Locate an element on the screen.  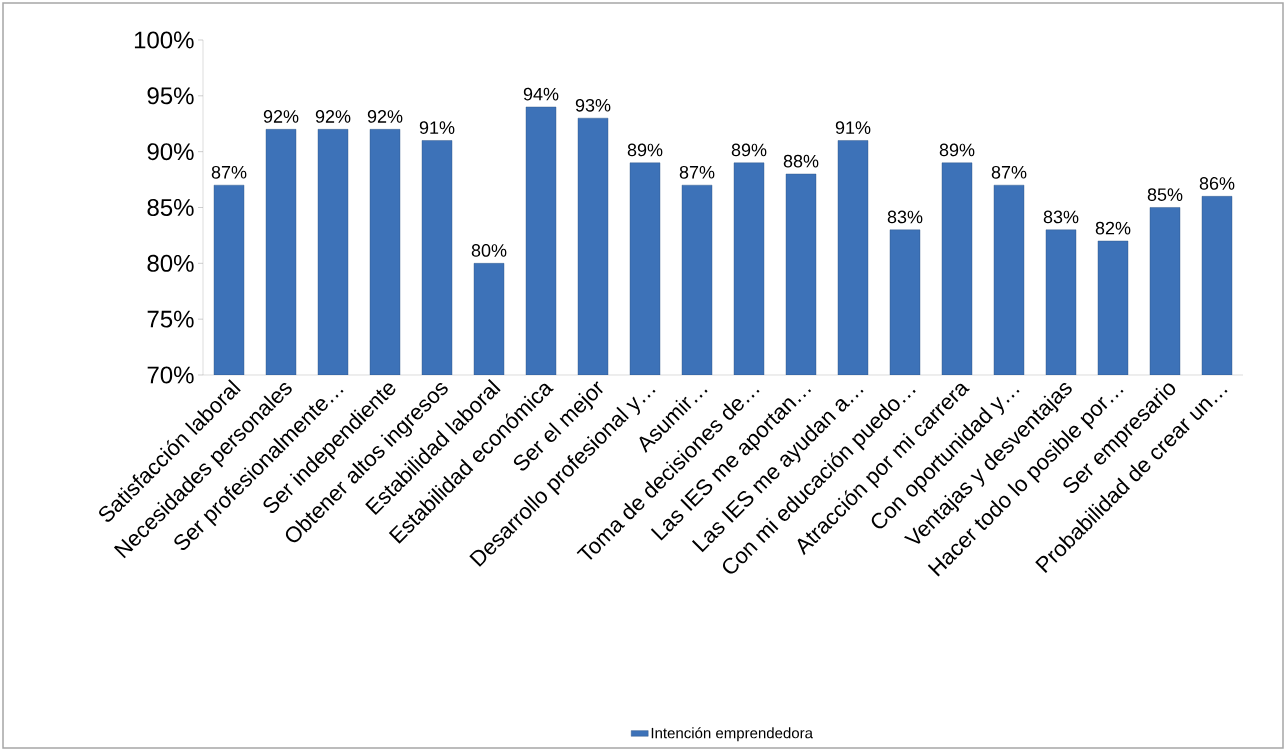
y-tick-label: 95% is located at coordinates (170, 96).